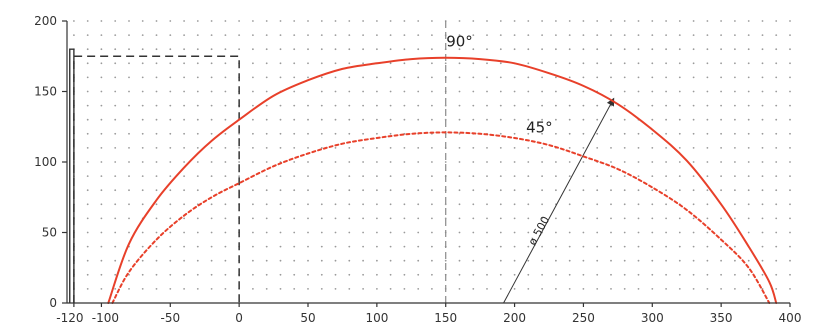 Image resolution: width=817 pixels, height=336 pixels. Describe the element at coordinates (459, 41) in the screenshot. I see `curve-label: 90°` at that location.